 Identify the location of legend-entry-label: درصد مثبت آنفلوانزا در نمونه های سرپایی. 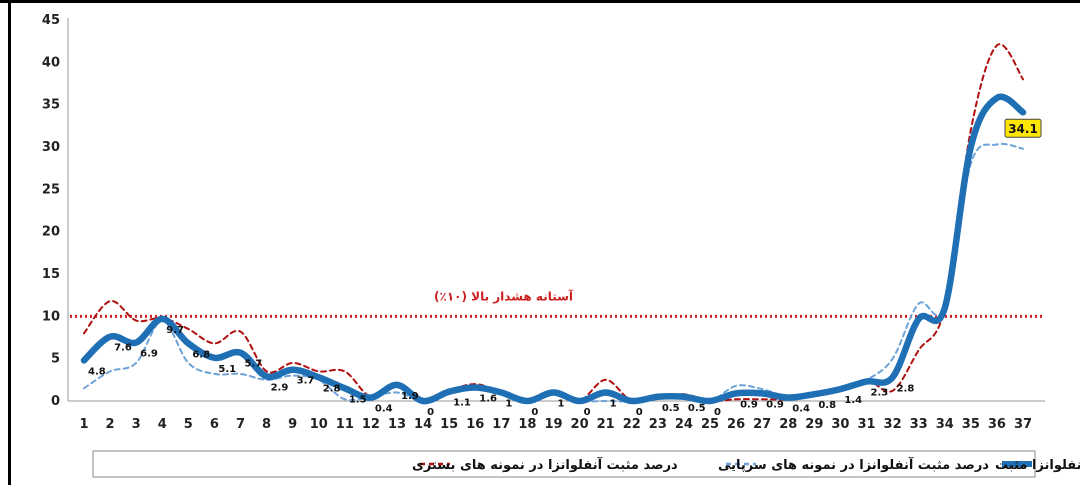
(853, 464).